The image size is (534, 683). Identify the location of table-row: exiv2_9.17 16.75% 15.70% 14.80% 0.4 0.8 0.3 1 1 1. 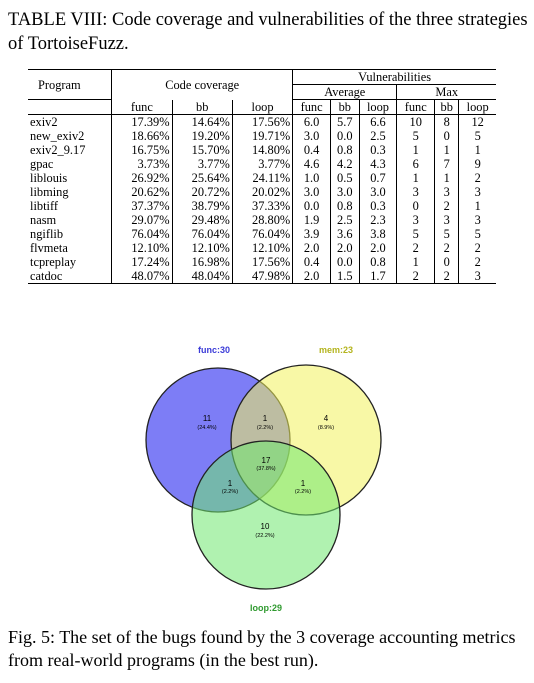
(262, 150).